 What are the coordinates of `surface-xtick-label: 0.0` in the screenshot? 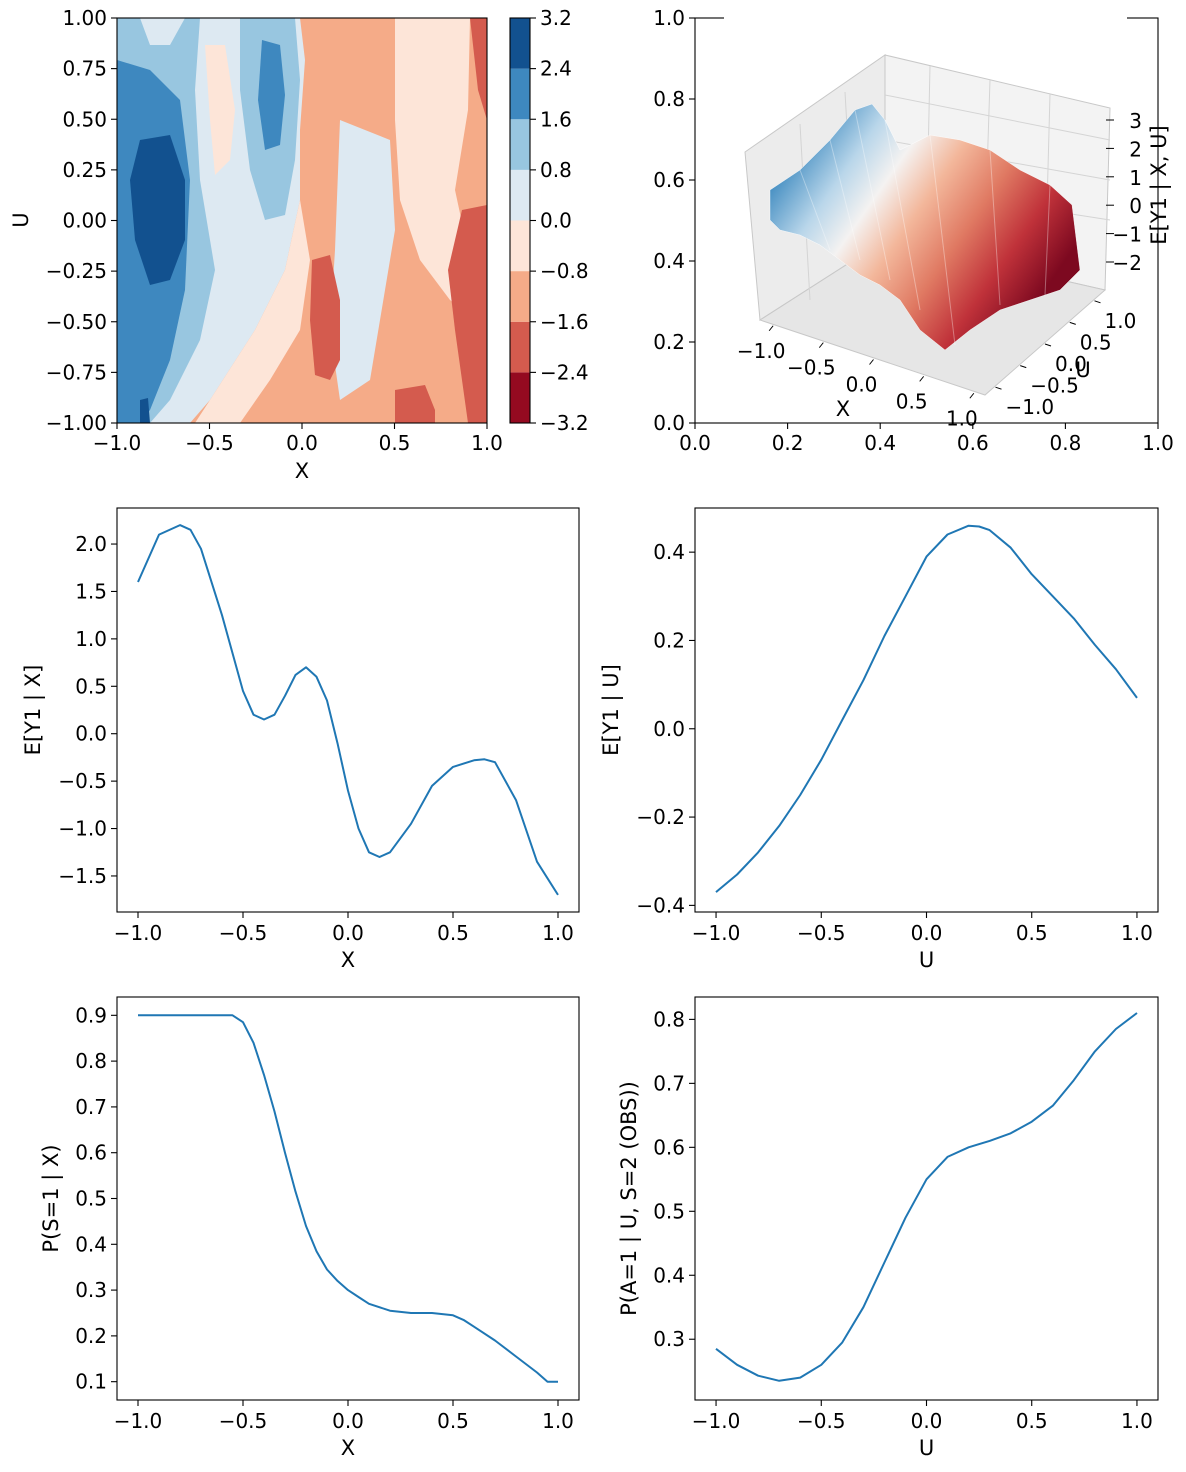 It's located at (862, 385).